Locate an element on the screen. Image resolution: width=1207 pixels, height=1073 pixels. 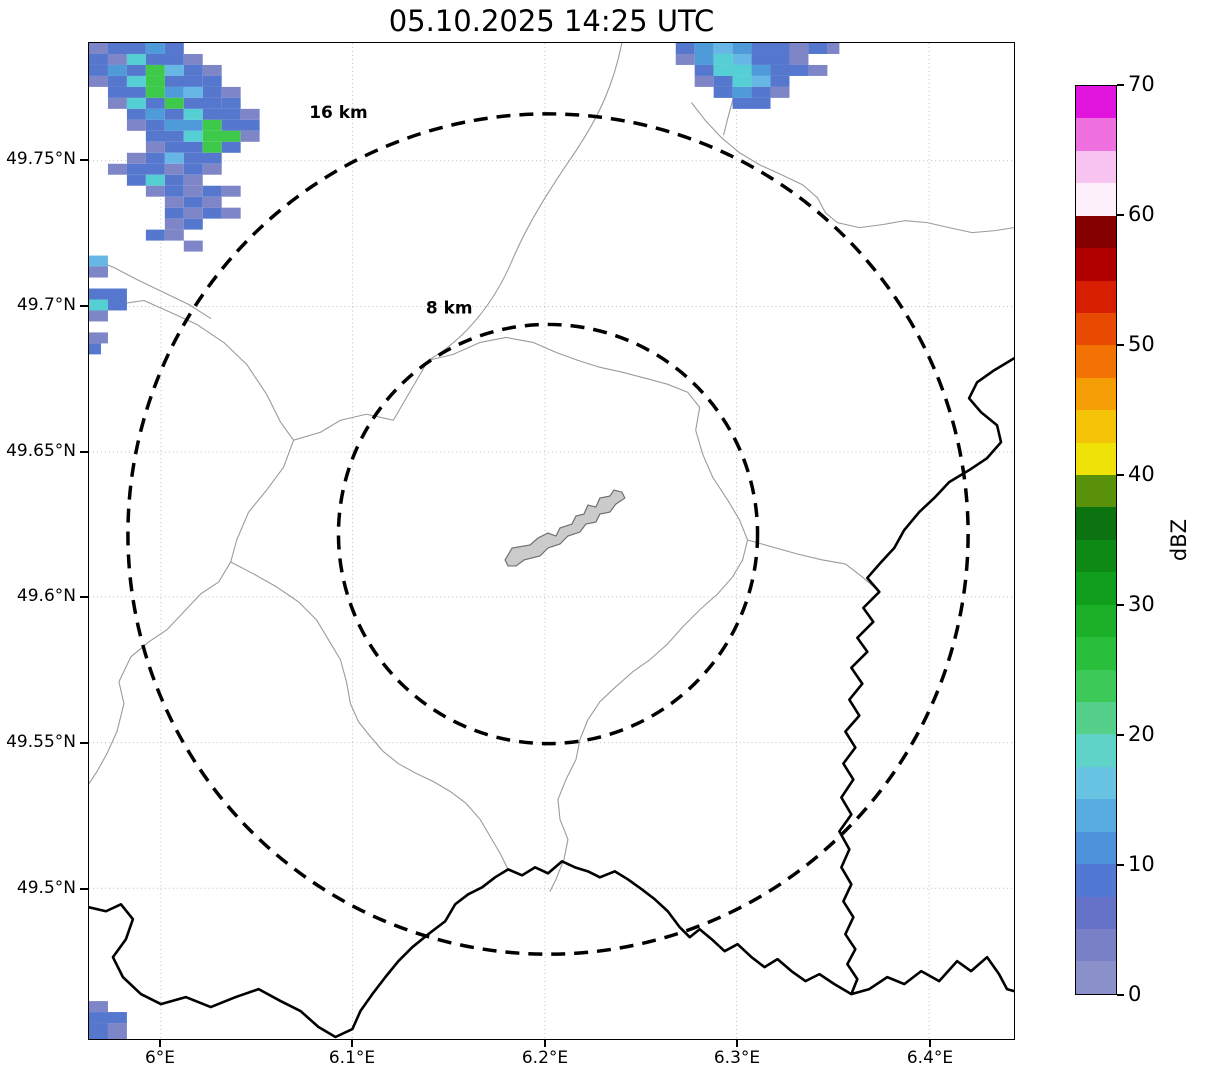
airport-area is located at coordinates (565, 528).